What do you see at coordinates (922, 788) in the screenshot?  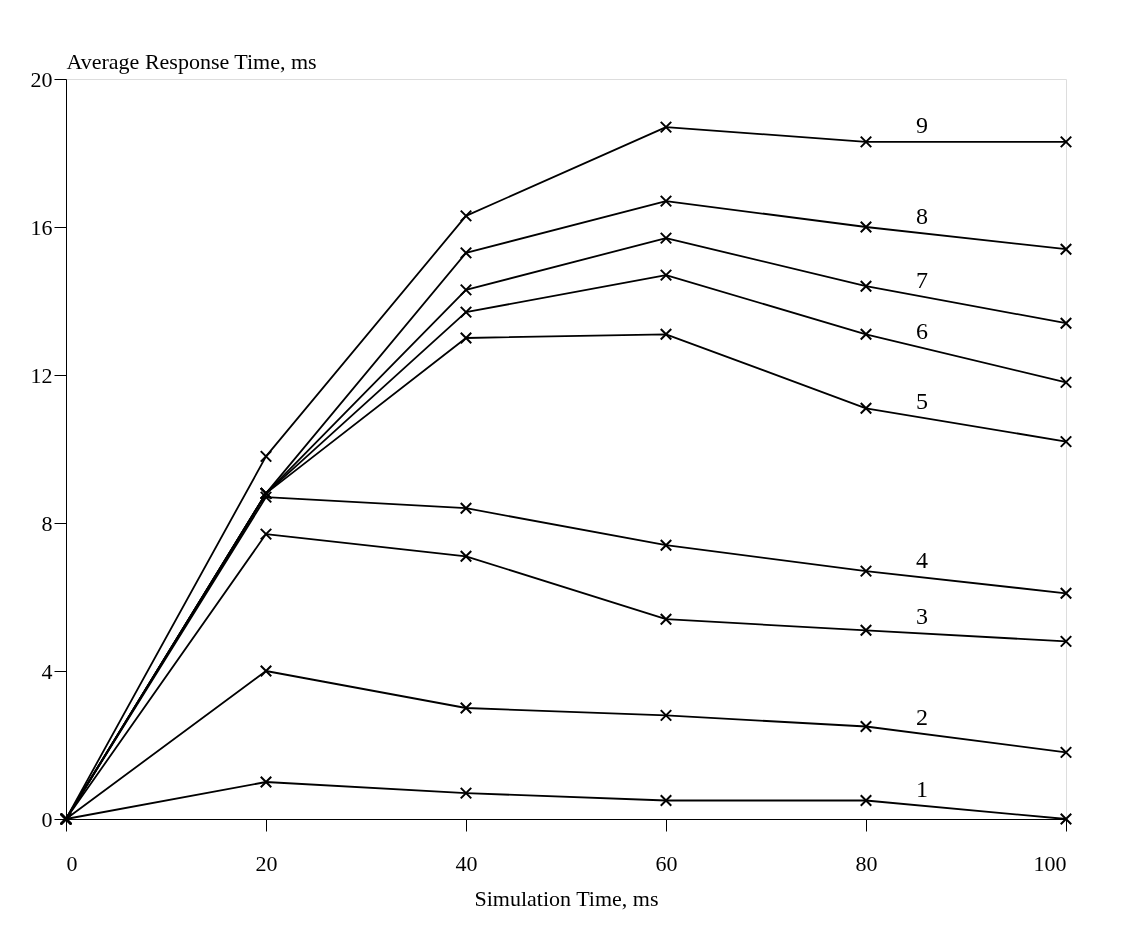 I see `series-label: 1` at bounding box center [922, 788].